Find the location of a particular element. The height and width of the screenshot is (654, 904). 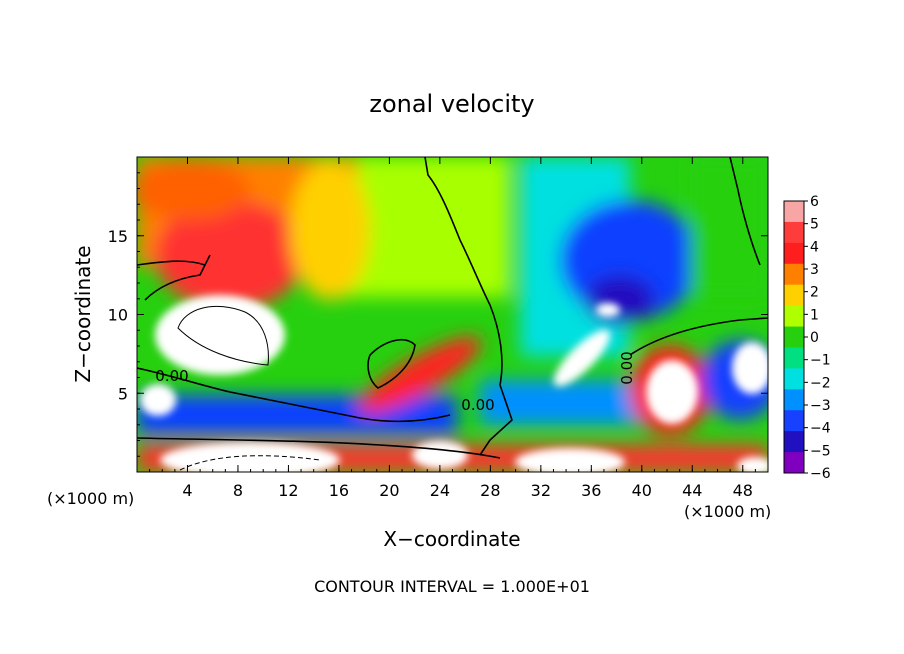

x-tick-label: 44 is located at coordinates (692, 490).